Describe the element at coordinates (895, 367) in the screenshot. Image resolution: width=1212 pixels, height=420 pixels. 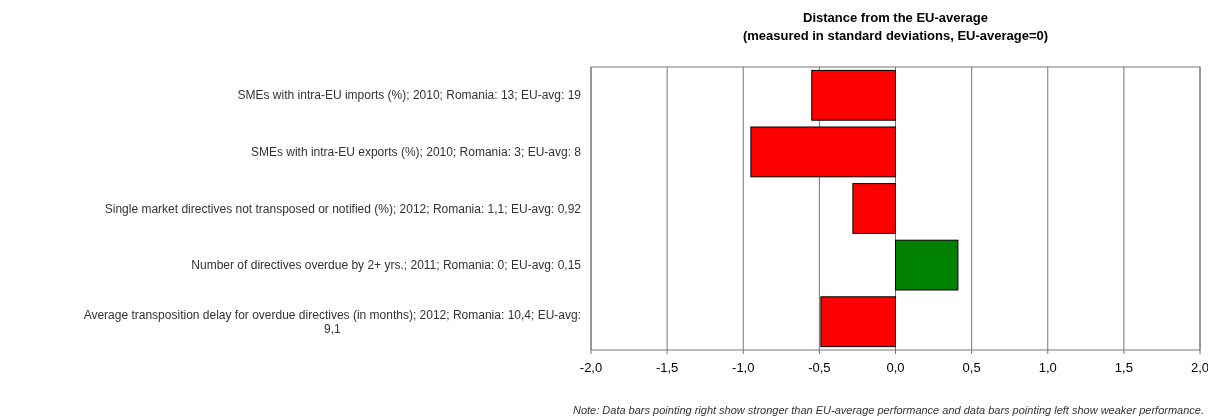
I see `x-tick-label: 0,0` at that location.